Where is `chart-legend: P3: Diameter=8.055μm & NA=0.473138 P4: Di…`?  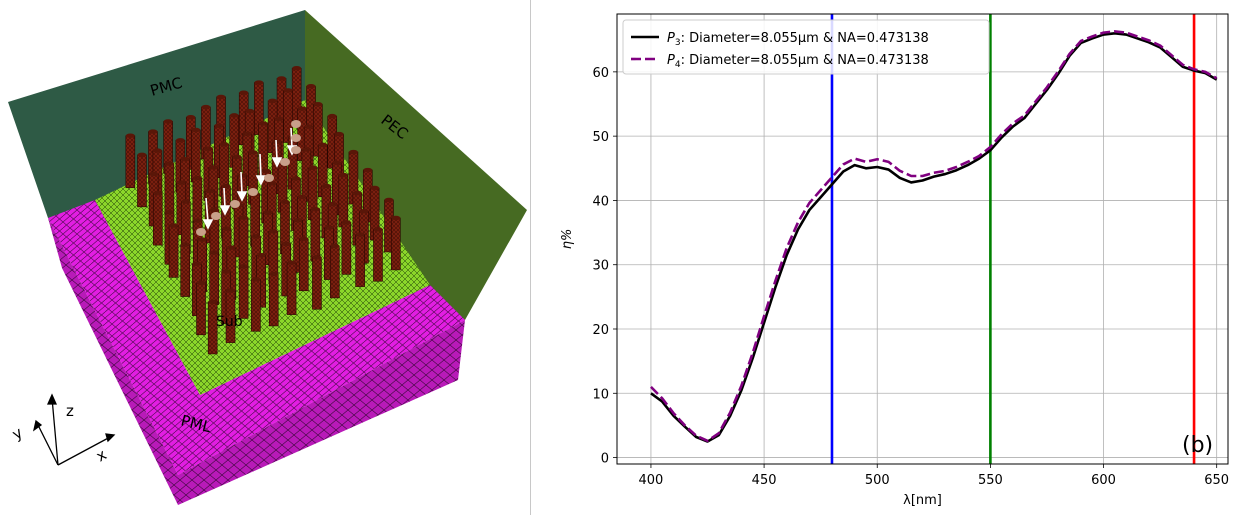 chart-legend: P3: Diameter=8.055μm & NA=0.473138 P4: Di… is located at coordinates (806, 47).